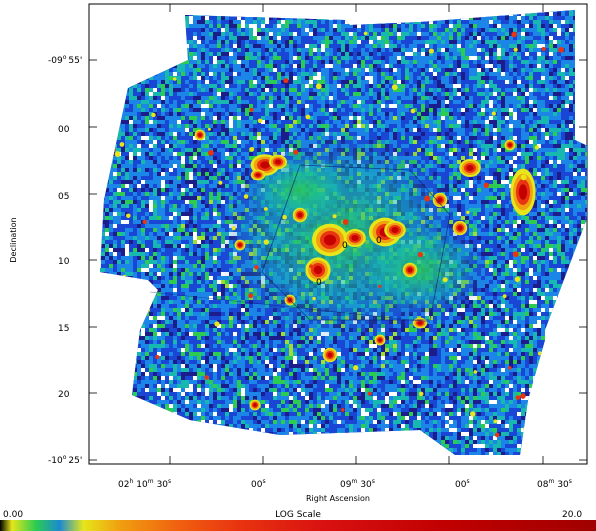 The width and height of the screenshot is (596, 531). I want to click on colorbar, so click(298, 525).